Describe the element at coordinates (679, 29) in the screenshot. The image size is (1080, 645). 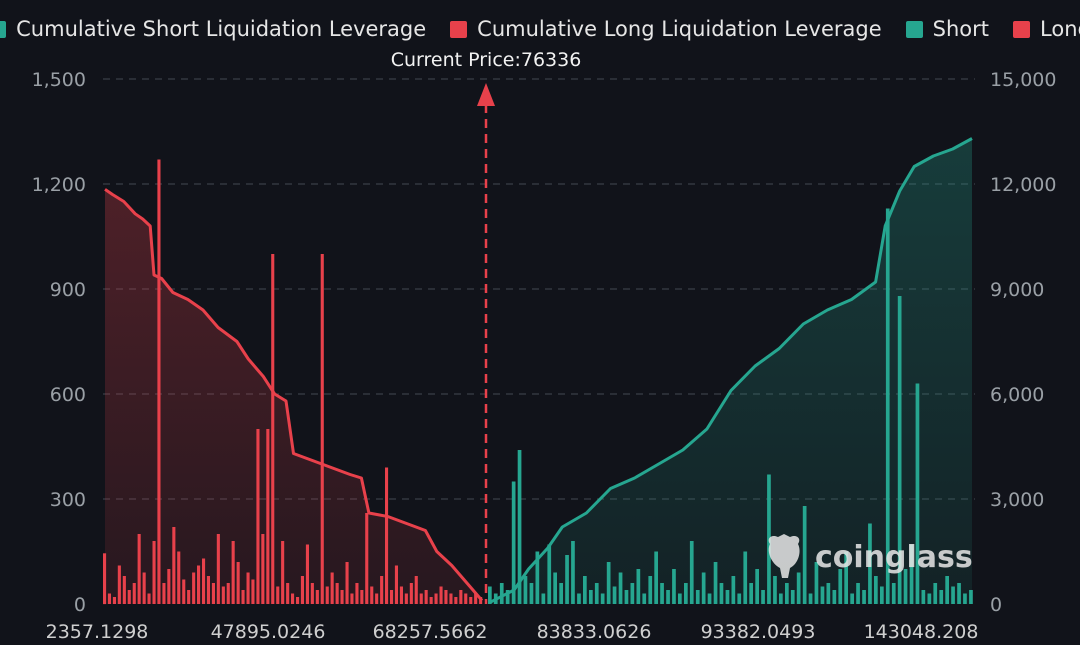
I see `legend-label: Cumulative Long Liquidation Leverage` at that location.